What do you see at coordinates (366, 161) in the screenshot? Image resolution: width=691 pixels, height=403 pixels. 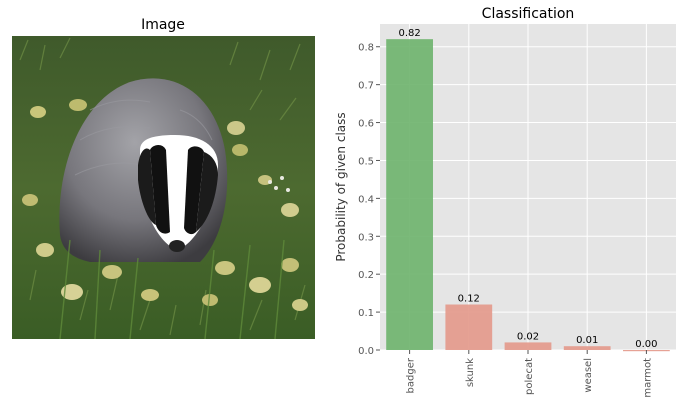 I see `y-tick-label: 0.5` at bounding box center [366, 161].